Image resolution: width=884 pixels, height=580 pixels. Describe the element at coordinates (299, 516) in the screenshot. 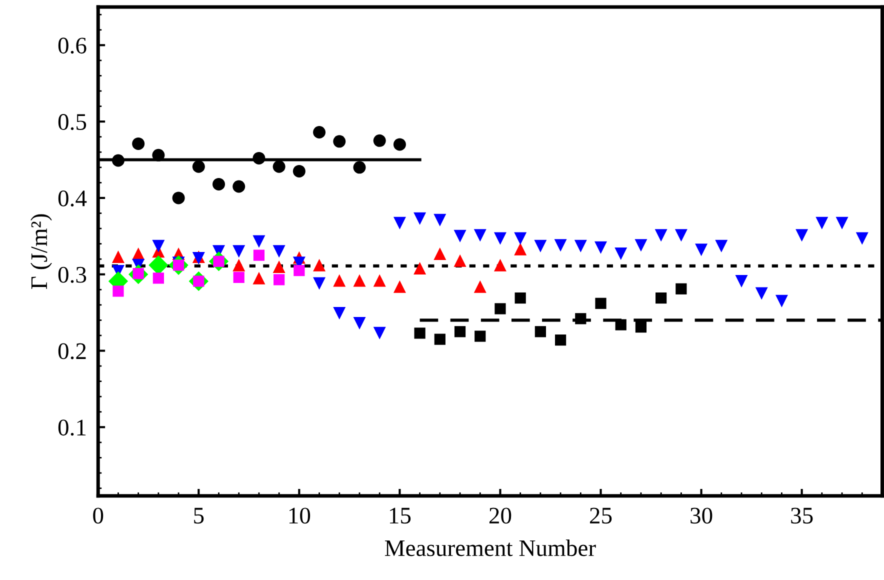

I see `x-tick-label: 10` at that location.